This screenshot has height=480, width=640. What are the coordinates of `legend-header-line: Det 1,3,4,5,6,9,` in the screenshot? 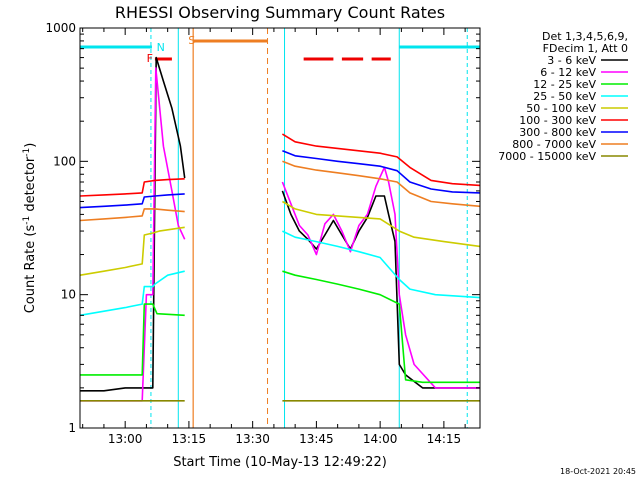 It's located at (585, 36).